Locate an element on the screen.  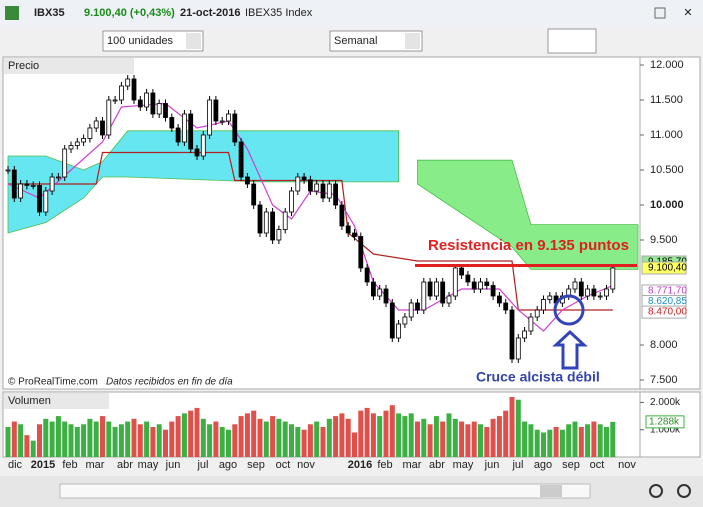
y-tick-label: 11.500 is located at coordinates (666, 100).